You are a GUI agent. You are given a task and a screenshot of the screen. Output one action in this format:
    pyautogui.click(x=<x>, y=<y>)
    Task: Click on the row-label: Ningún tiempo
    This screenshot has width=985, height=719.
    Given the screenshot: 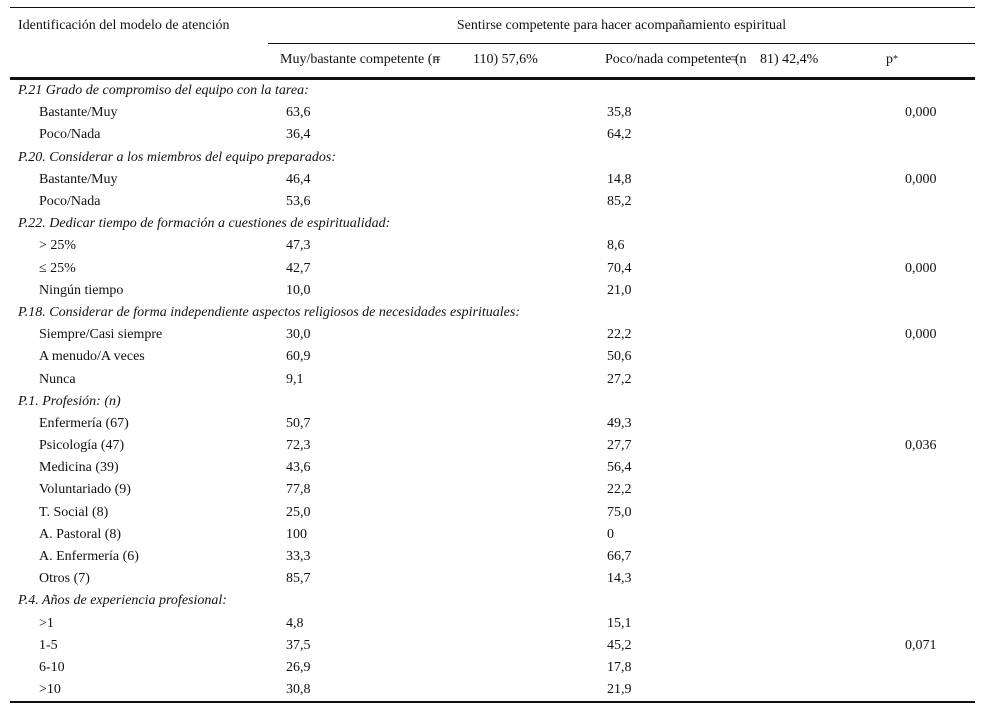 What is the action you would take?
    pyautogui.click(x=81, y=290)
    